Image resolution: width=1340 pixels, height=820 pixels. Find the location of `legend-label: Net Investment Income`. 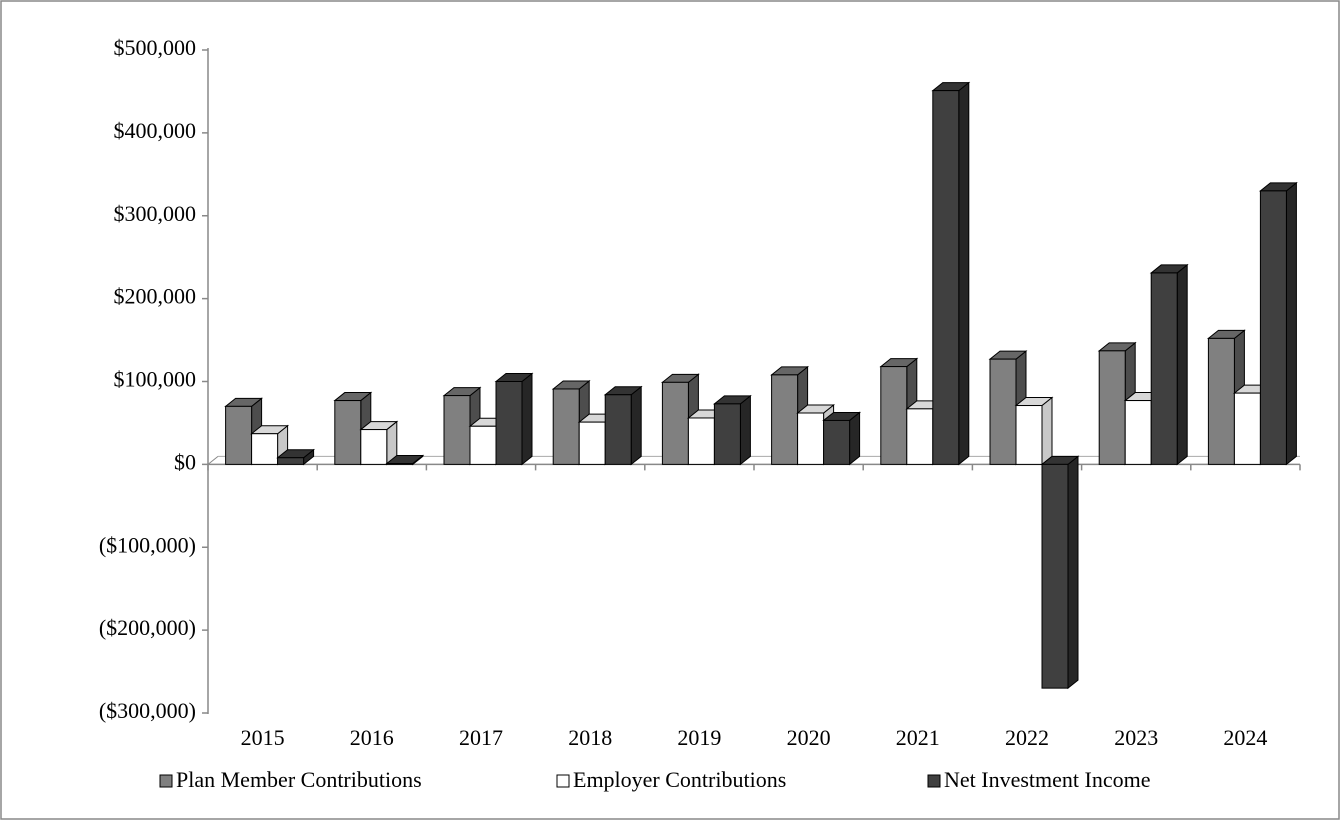

legend-label: Net Investment Income is located at coordinates (1047, 779).